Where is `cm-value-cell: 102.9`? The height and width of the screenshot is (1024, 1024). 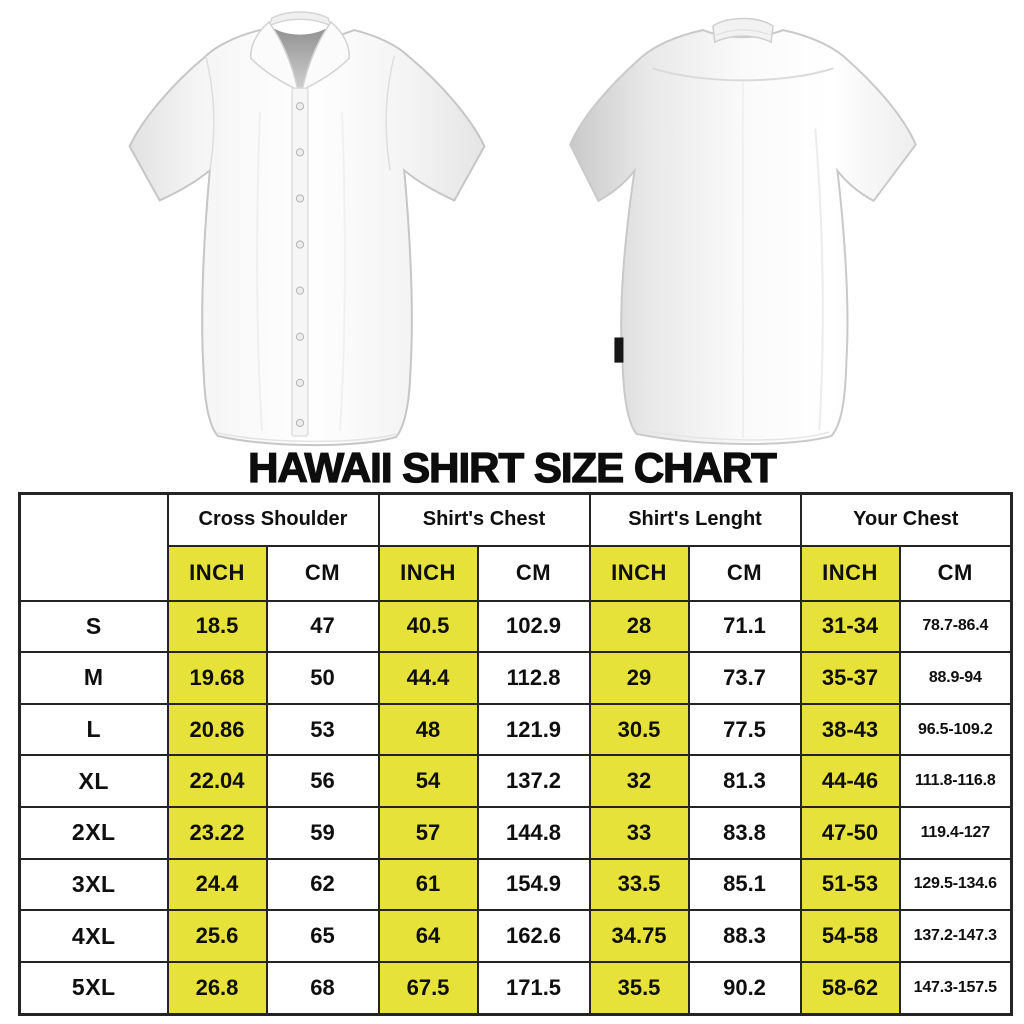 cm-value-cell: 102.9 is located at coordinates (533, 626).